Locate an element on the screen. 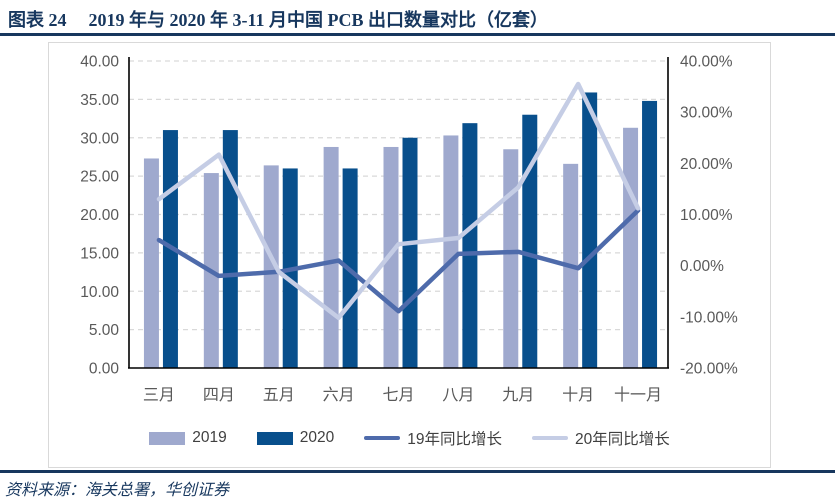 This screenshot has height=502, width=835. bar-2020-十月 is located at coordinates (590, 230).